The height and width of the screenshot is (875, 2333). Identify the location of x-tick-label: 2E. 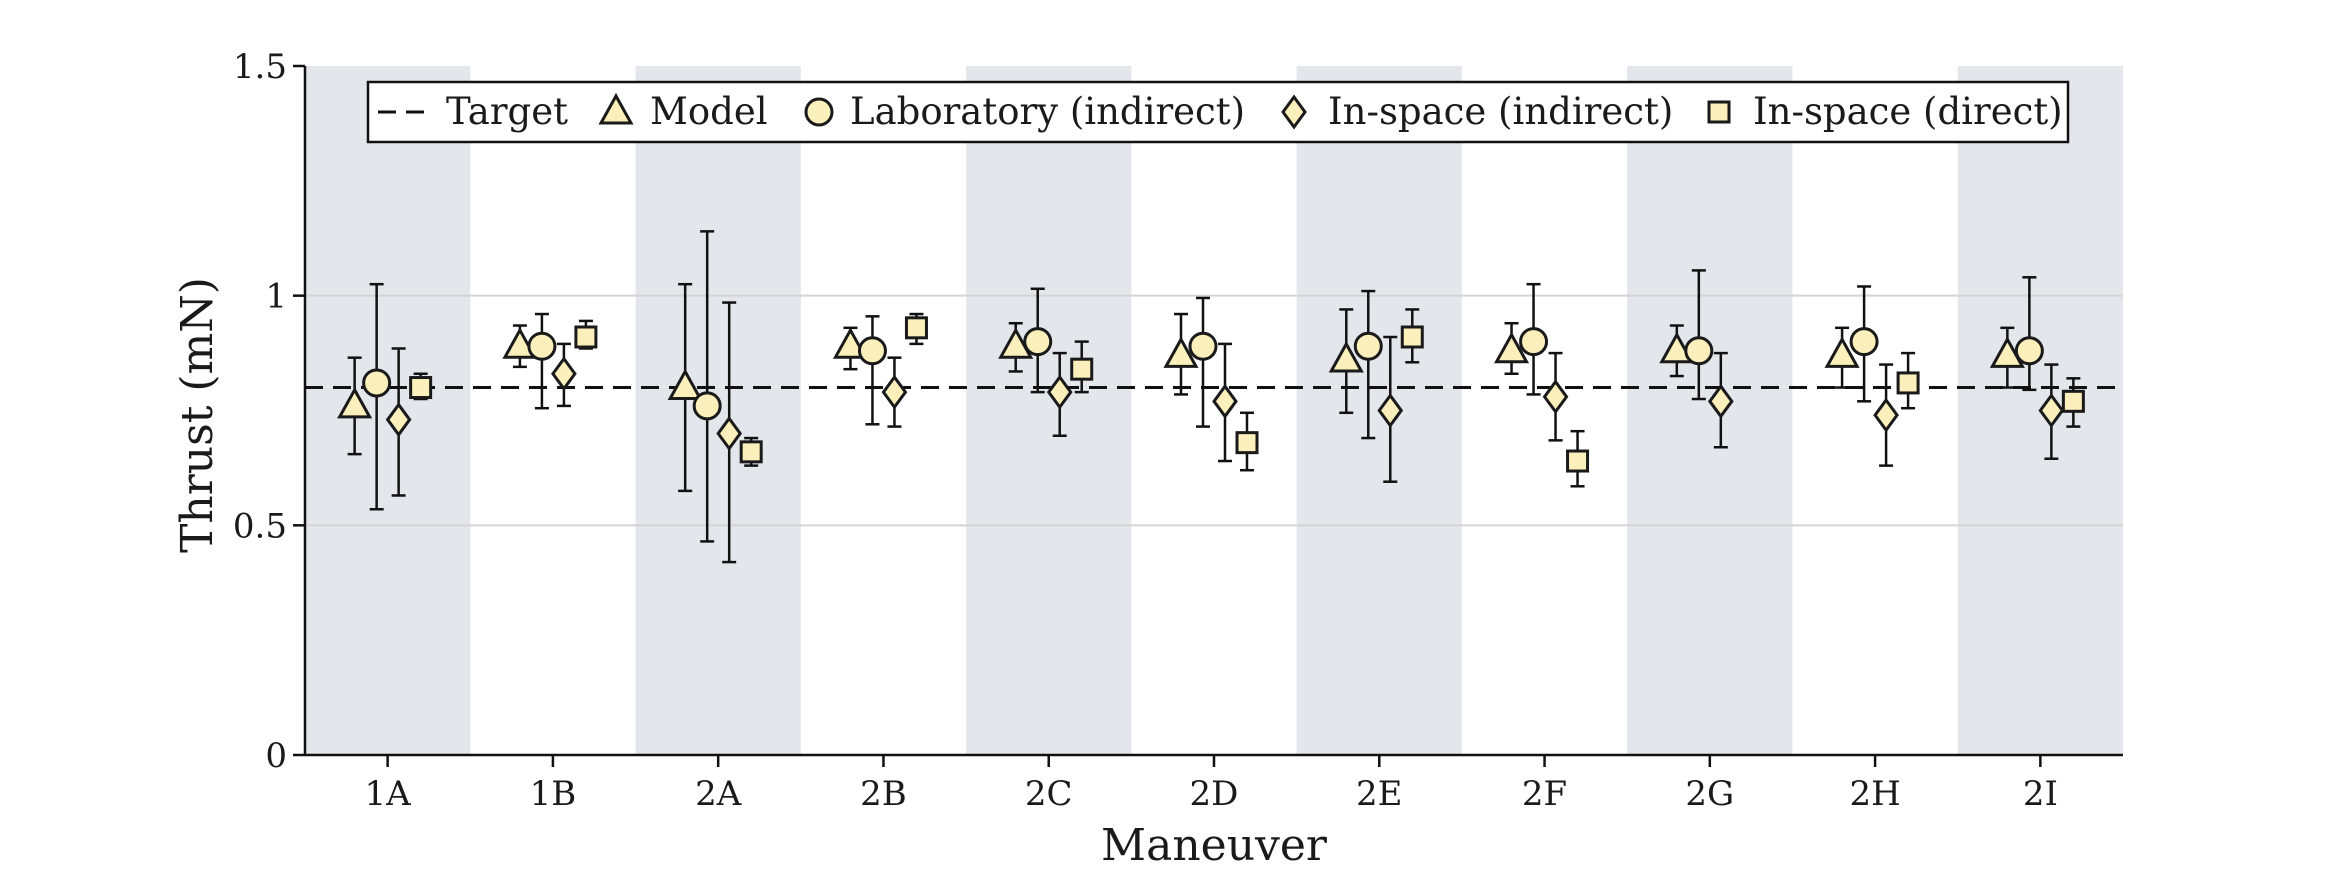
(1379, 794).